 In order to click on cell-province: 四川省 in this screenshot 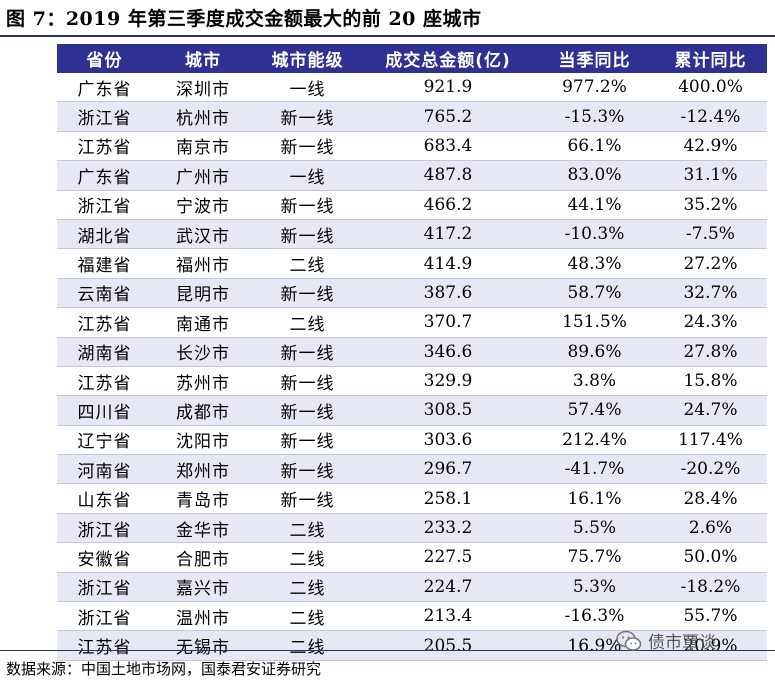, I will do `click(104, 410)`.